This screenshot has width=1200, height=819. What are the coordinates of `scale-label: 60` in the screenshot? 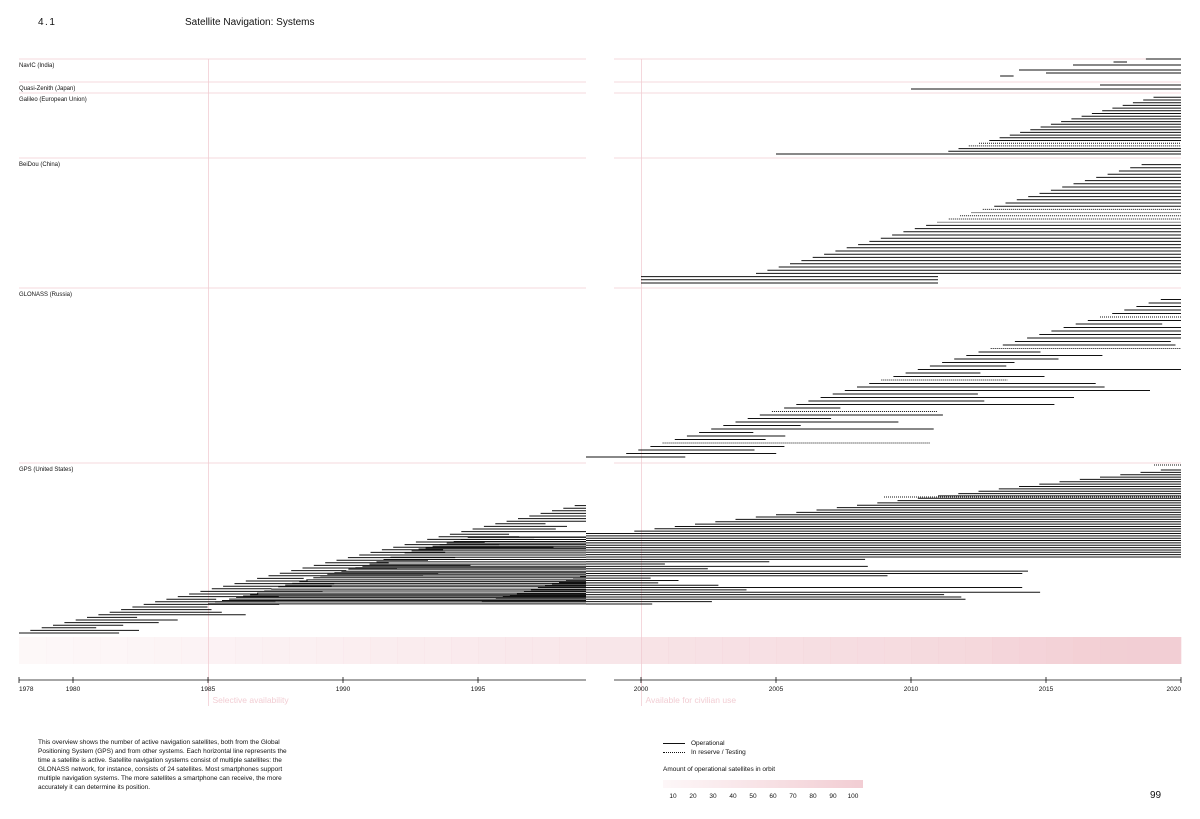 It's located at (773, 796).